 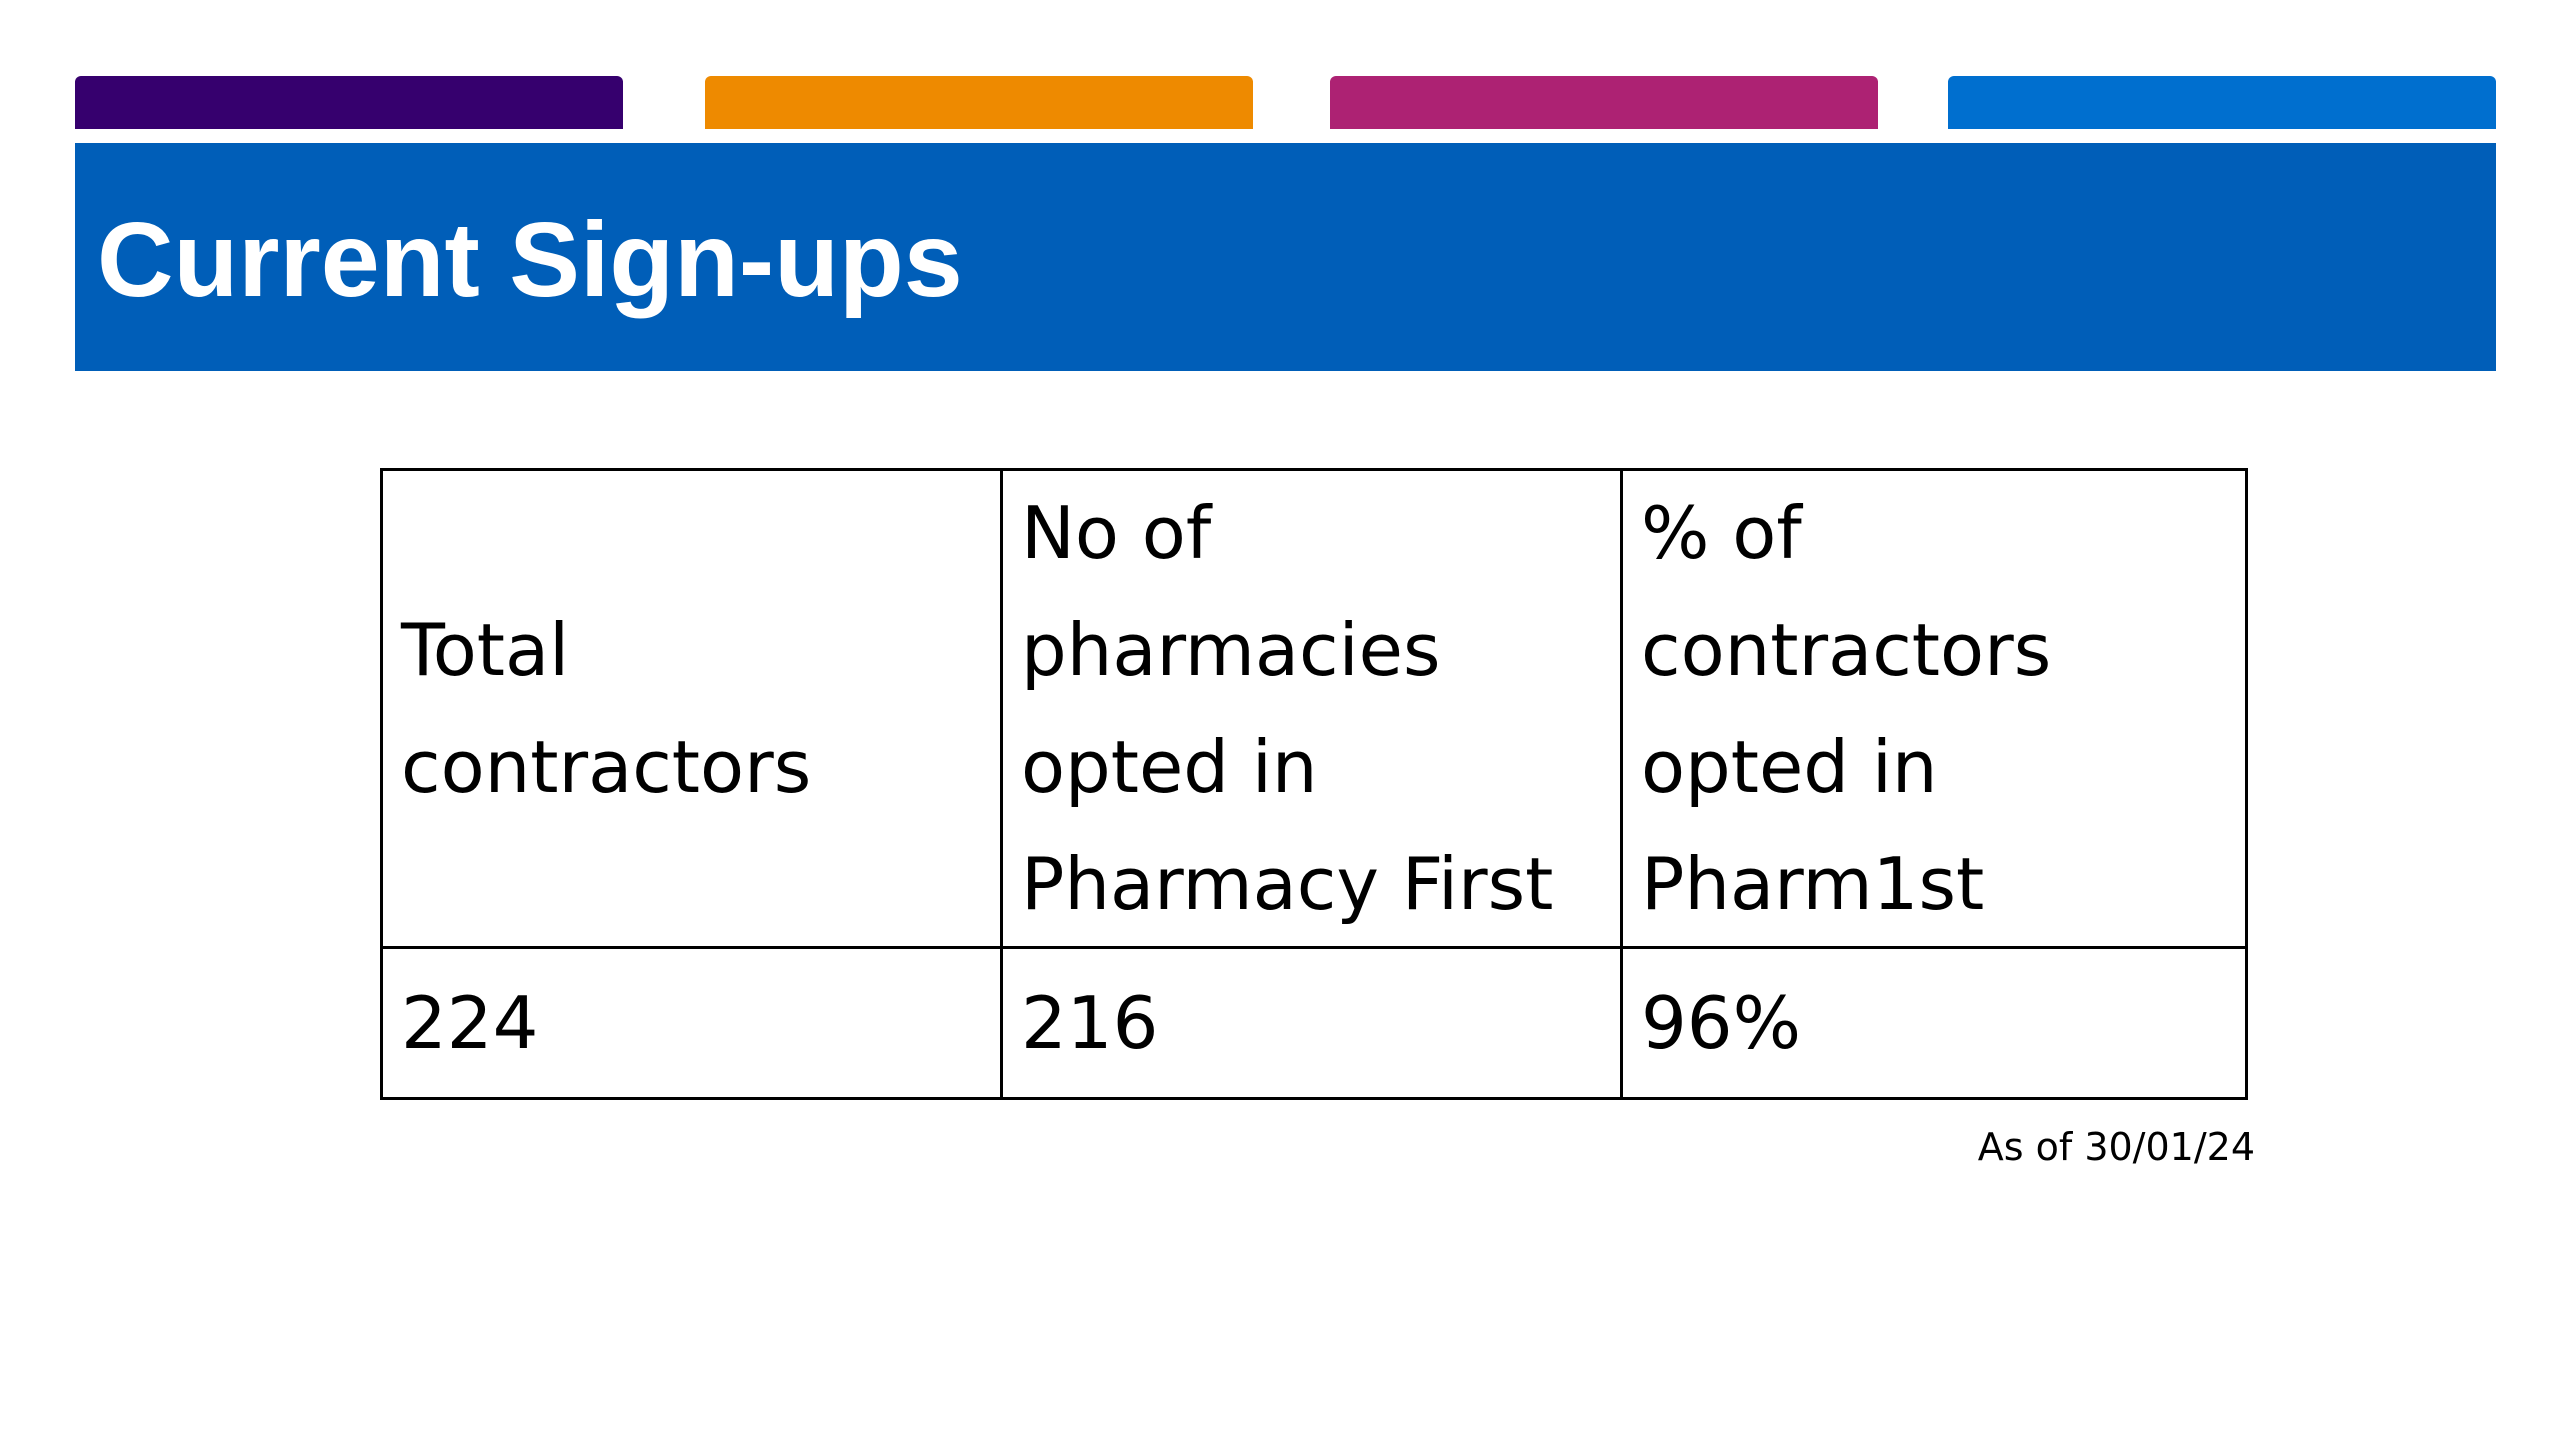 I want to click on header-total-contractors: Total contractors, so click(x=691, y=708).